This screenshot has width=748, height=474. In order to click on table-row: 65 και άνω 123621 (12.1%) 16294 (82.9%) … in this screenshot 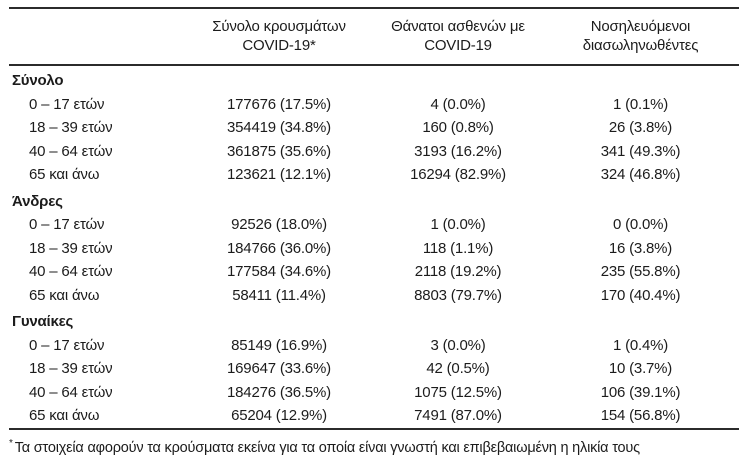, I will do `click(374, 175)`.